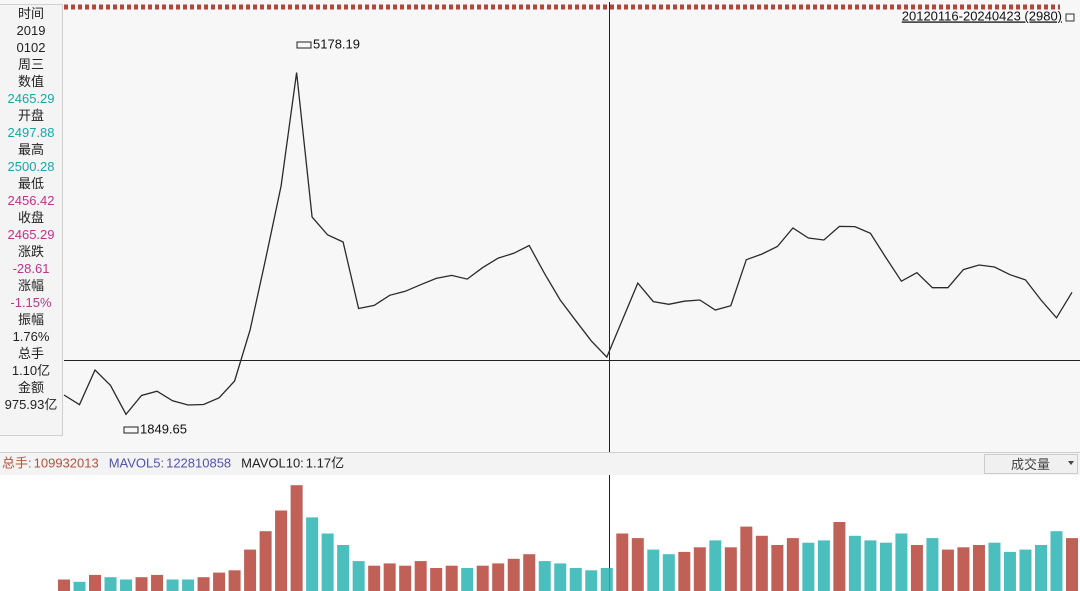 This screenshot has width=1080, height=591. What do you see at coordinates (325, 462) in the screenshot?
I see `volume-header-value: 1.17亿` at bounding box center [325, 462].